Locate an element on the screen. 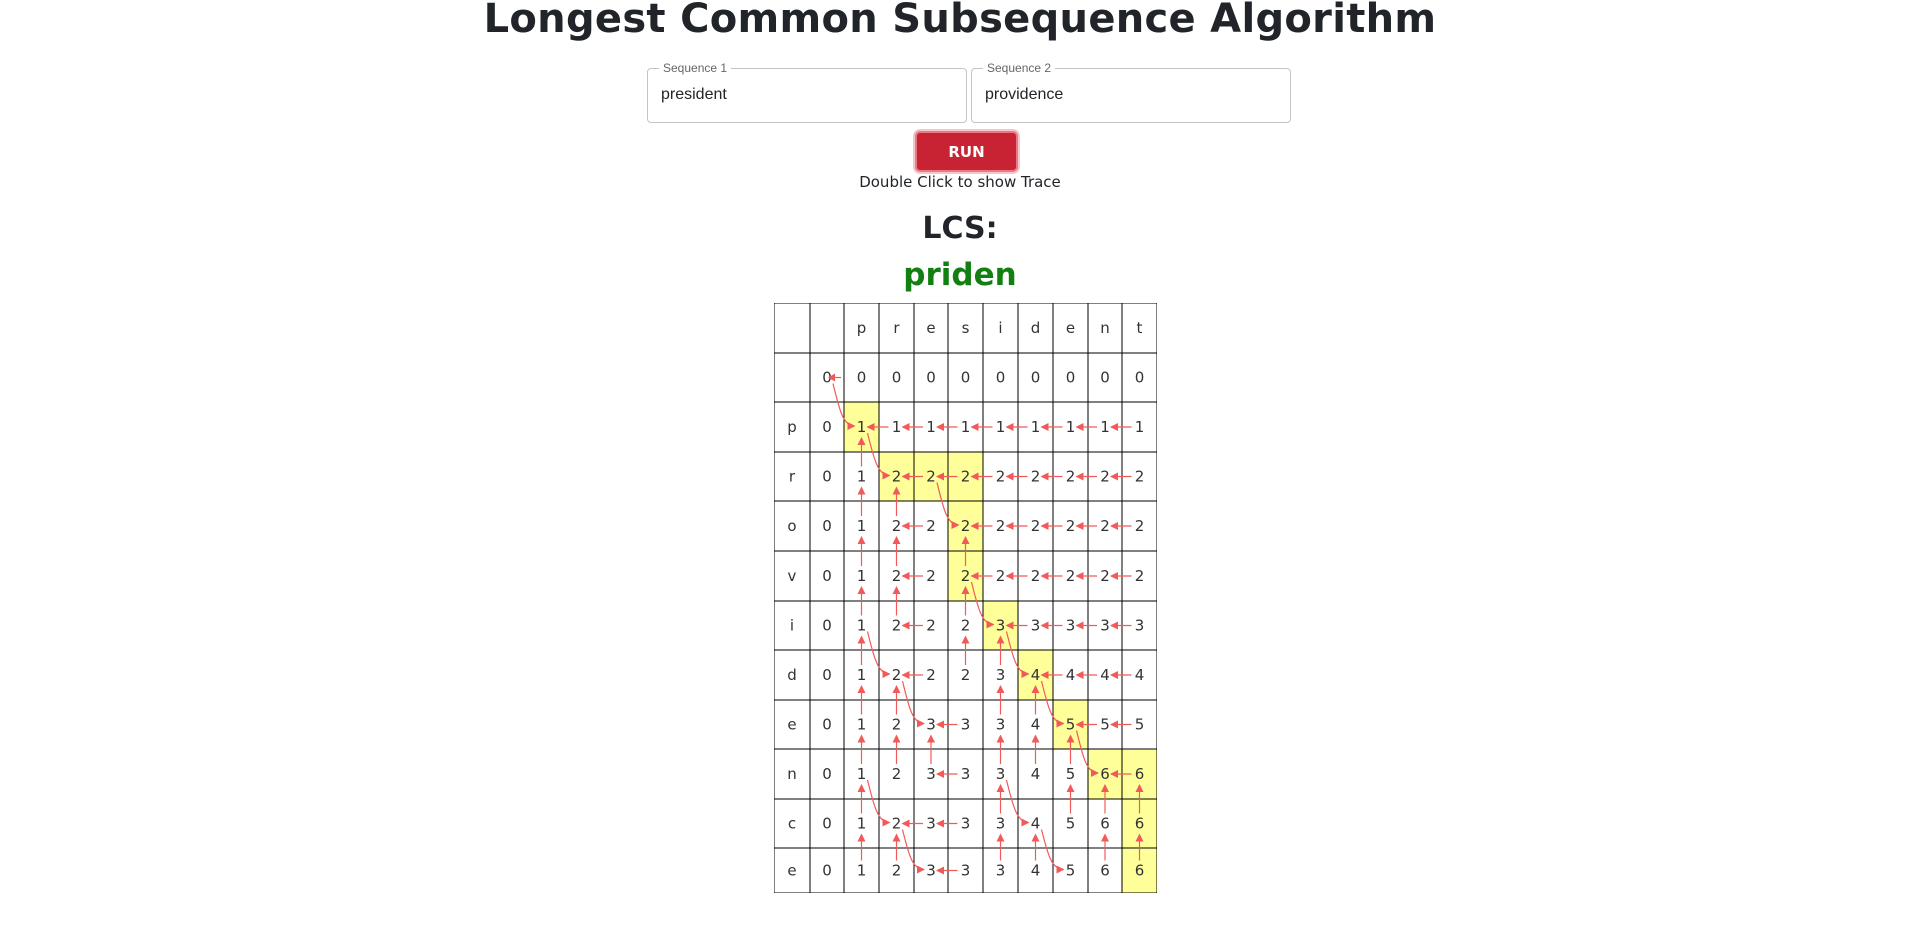 The height and width of the screenshot is (930, 1920). sequence1-field: Sequence 1 is located at coordinates (807, 92).